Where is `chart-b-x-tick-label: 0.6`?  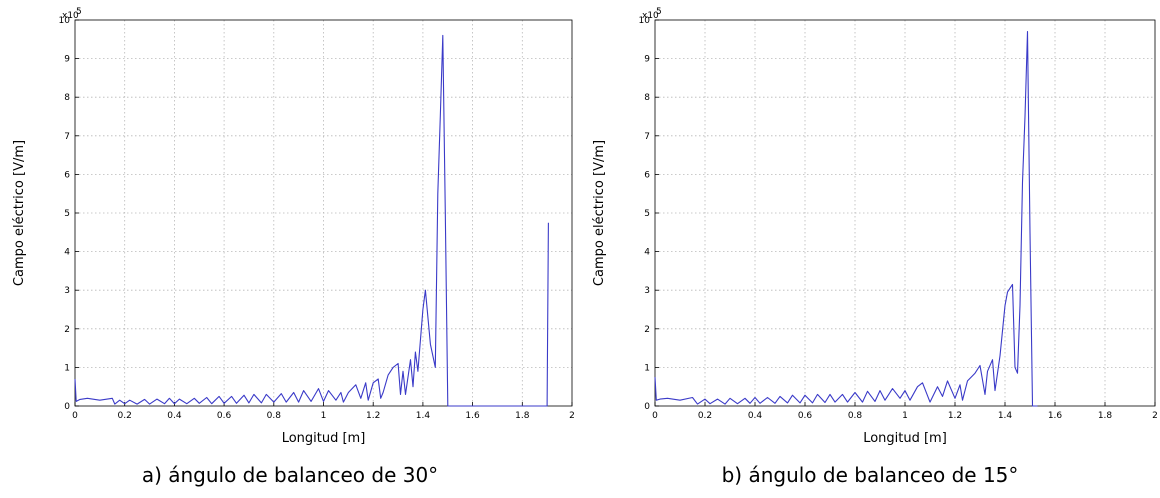
chart-b-x-tick-label: 0.6 is located at coordinates (805, 416).